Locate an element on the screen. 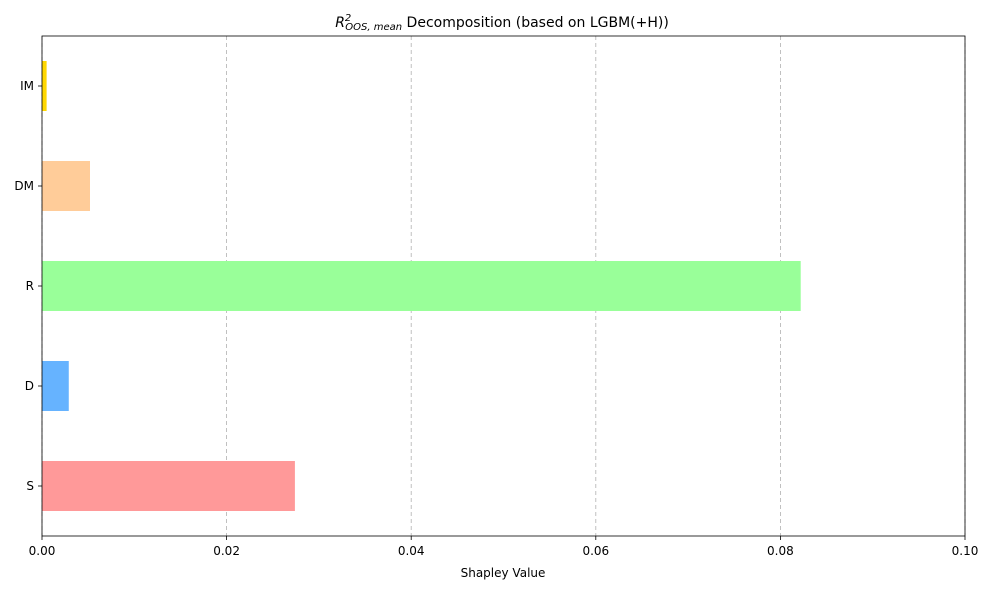 This screenshot has width=989, height=590. bar-s is located at coordinates (168, 486).